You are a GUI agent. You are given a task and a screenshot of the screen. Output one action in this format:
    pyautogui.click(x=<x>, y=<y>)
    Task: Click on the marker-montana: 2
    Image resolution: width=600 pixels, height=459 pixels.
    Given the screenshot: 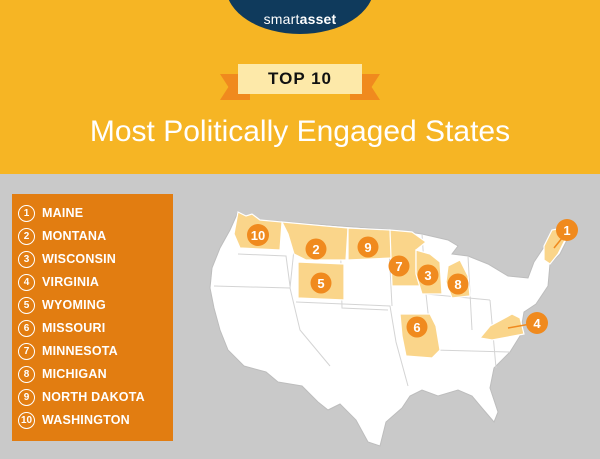 What is the action you would take?
    pyautogui.click(x=316, y=249)
    